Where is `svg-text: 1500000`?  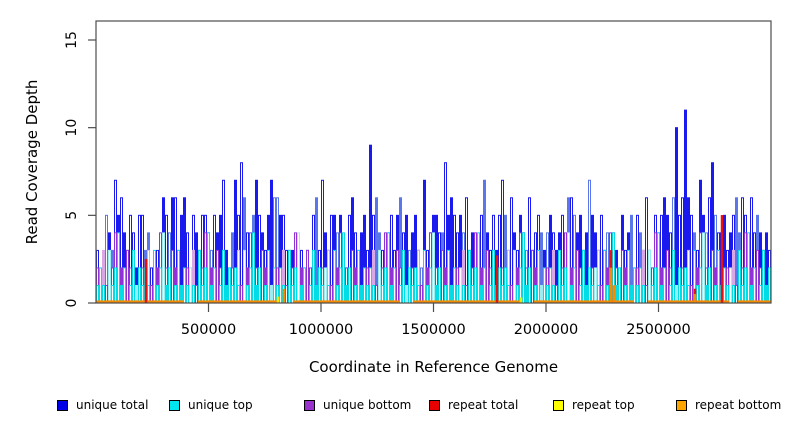 svg-text: 1500000 is located at coordinates (433, 330).